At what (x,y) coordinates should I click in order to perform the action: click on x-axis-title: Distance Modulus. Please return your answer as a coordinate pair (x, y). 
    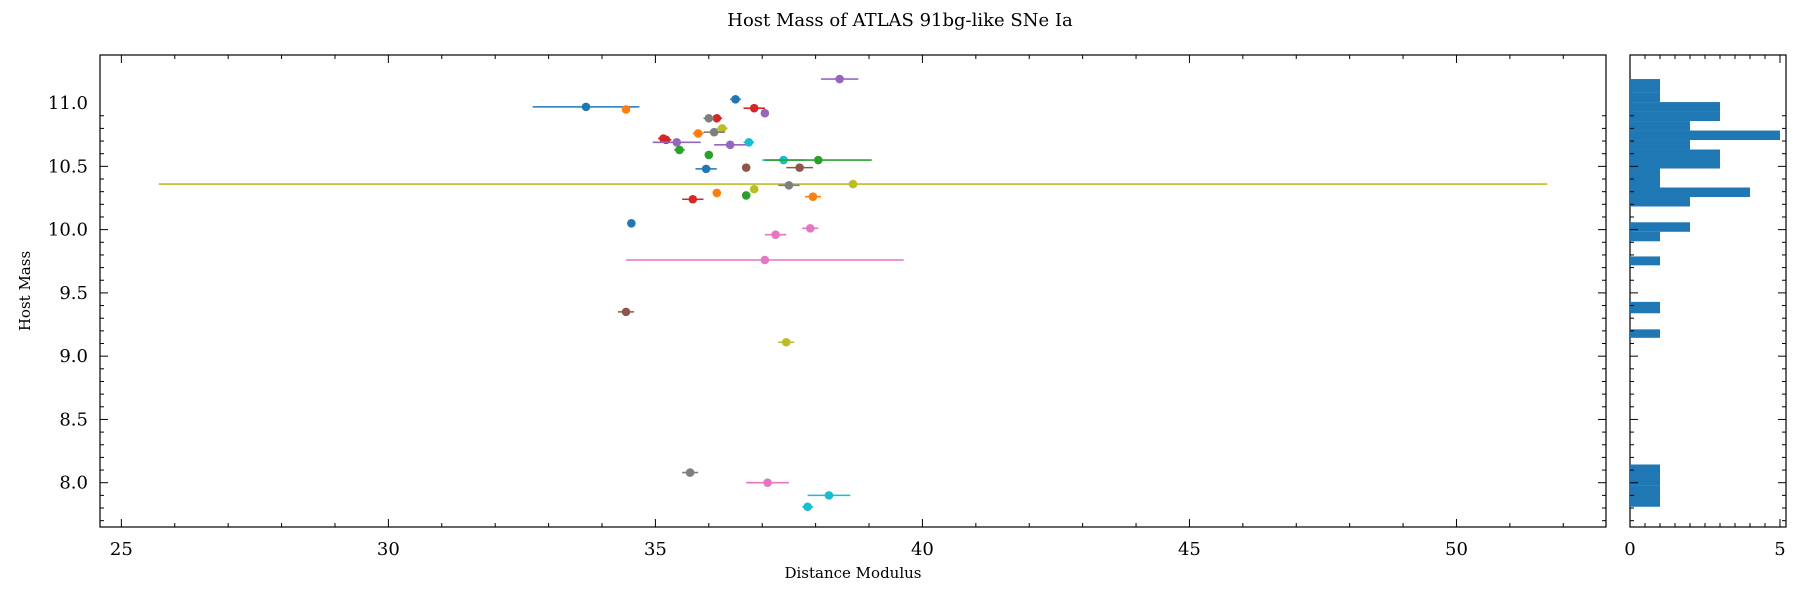
    Looking at the image, I should click on (852, 573).